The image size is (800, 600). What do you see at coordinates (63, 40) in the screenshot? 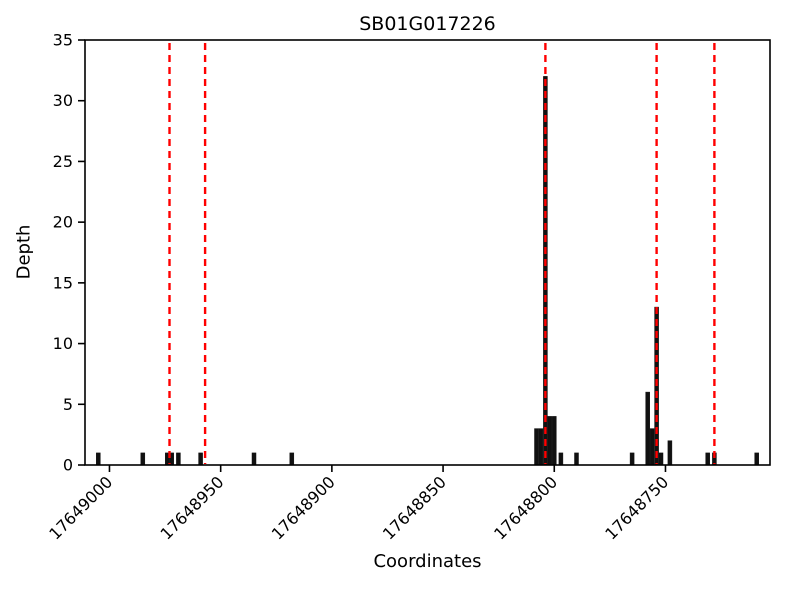
I see `y-tick-label: 35` at bounding box center [63, 40].